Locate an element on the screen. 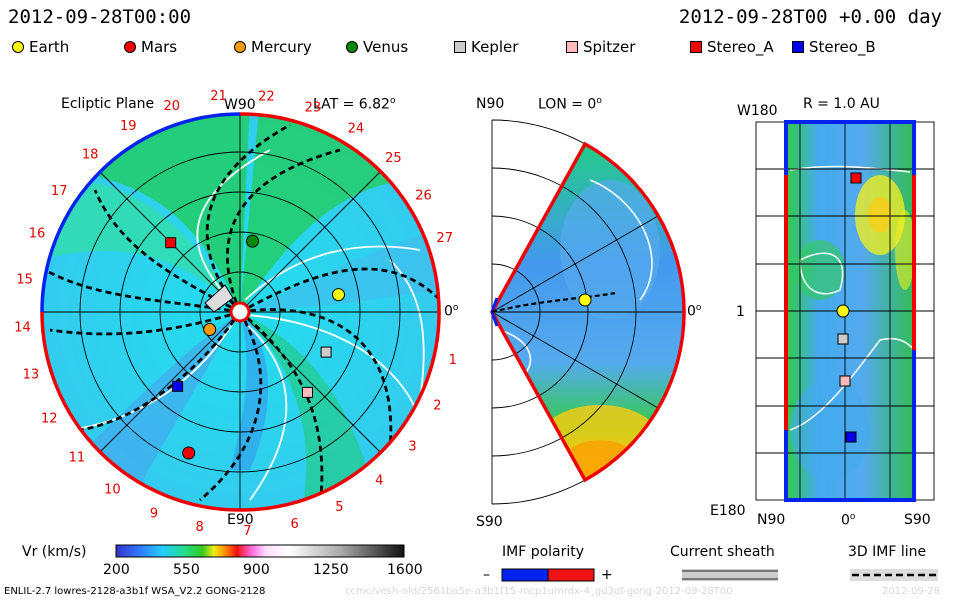 This screenshot has width=960, height=600. legend-item-venus: Venus is located at coordinates (377, 47).